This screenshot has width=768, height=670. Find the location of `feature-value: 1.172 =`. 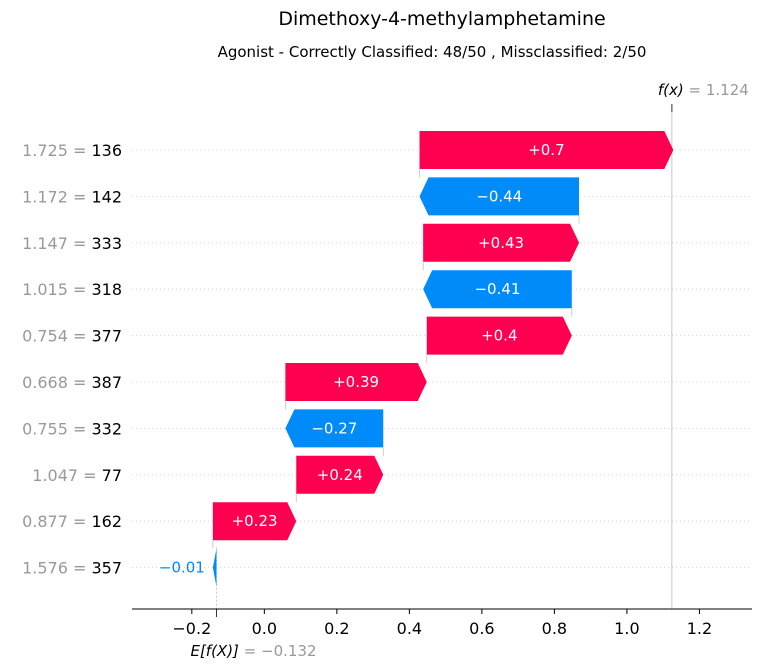

feature-value: 1.172 = is located at coordinates (56, 196).